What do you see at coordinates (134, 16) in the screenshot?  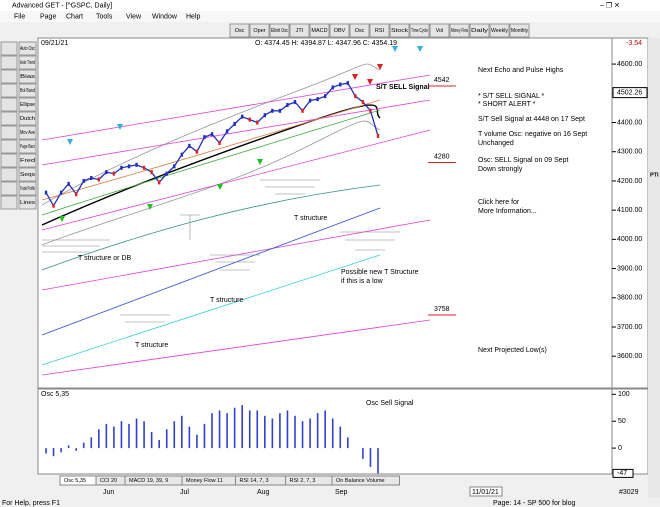 I see `menu-item: View` at bounding box center [134, 16].